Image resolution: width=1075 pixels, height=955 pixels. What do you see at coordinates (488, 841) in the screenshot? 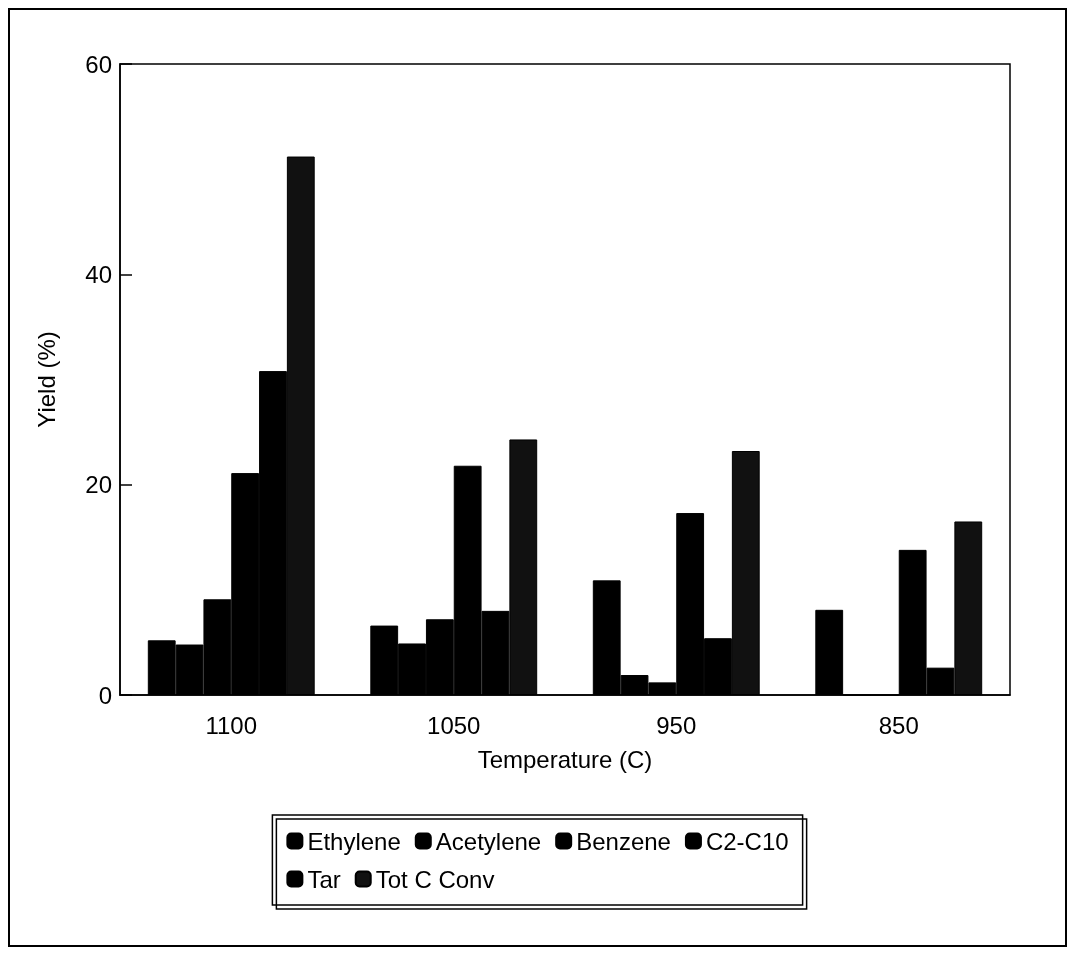
I see `legend-label: Acetylene` at bounding box center [488, 841].